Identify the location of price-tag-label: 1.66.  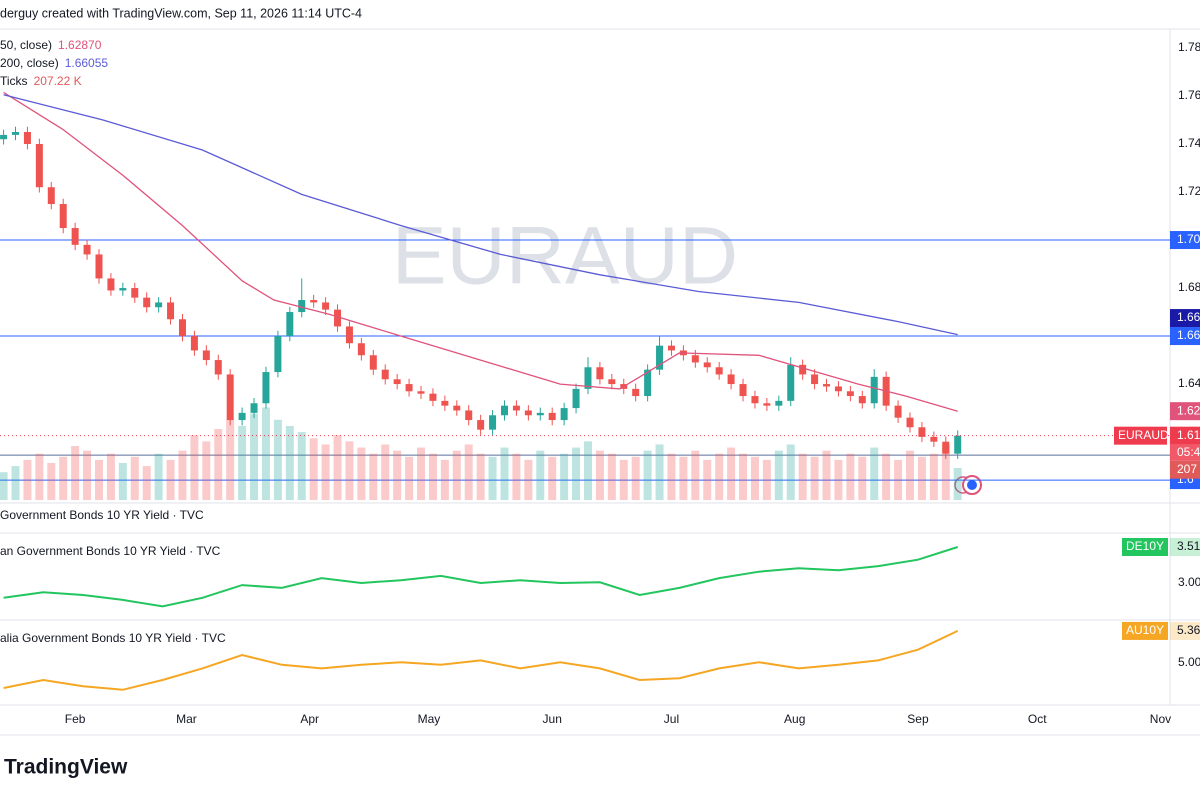
(1188, 335).